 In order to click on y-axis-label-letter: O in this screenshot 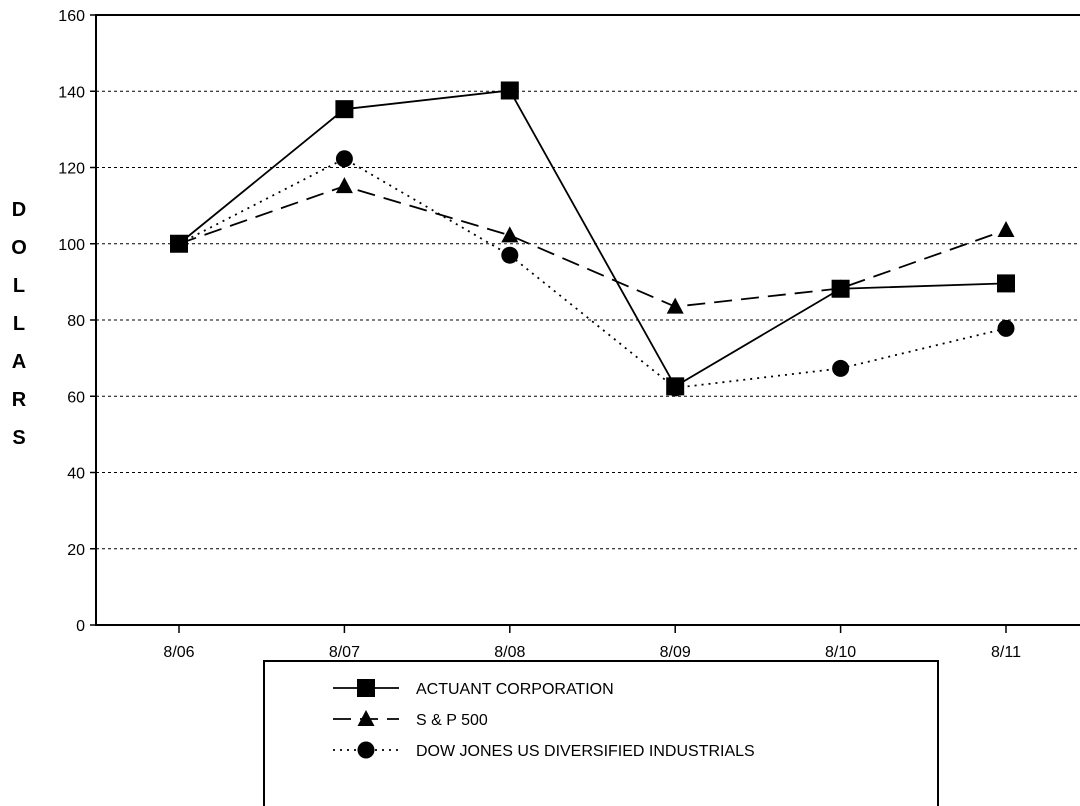, I will do `click(19, 248)`.